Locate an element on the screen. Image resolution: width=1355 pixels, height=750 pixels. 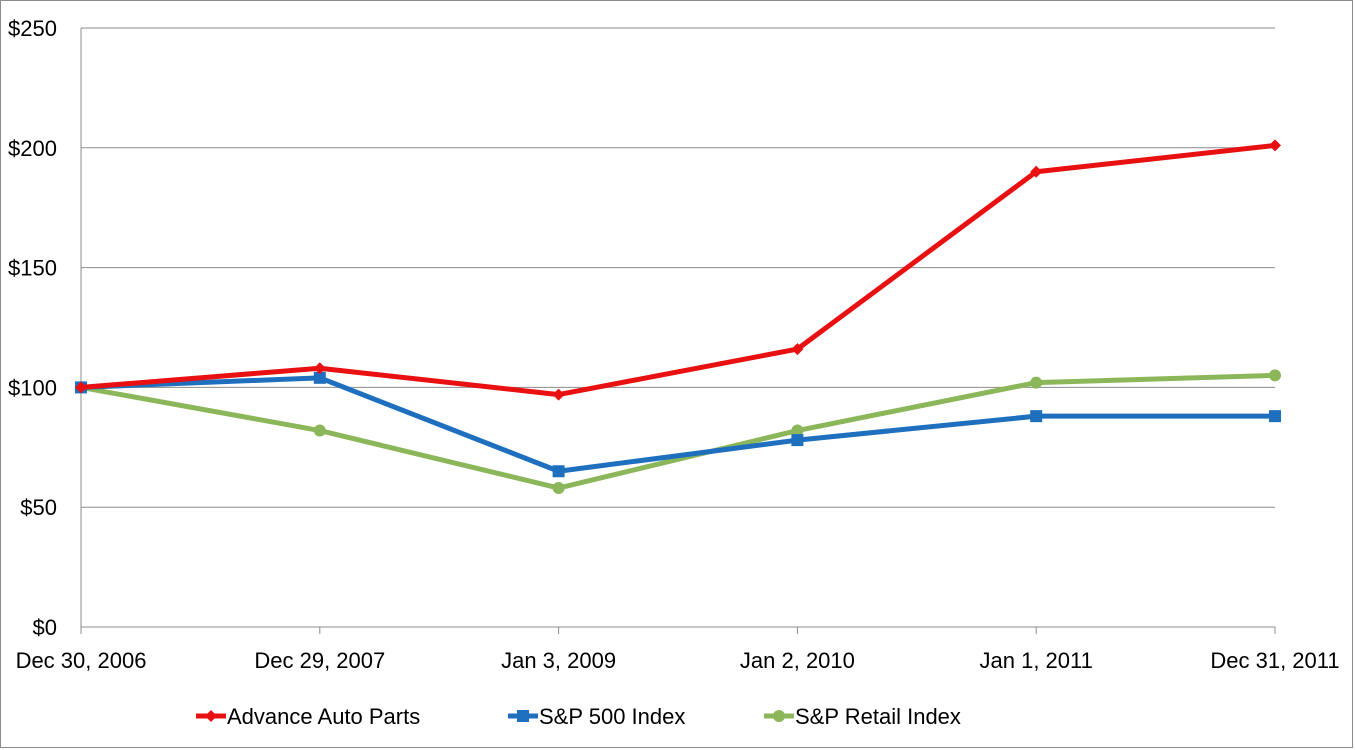
series-line-s-p-500-index is located at coordinates (678, 424).